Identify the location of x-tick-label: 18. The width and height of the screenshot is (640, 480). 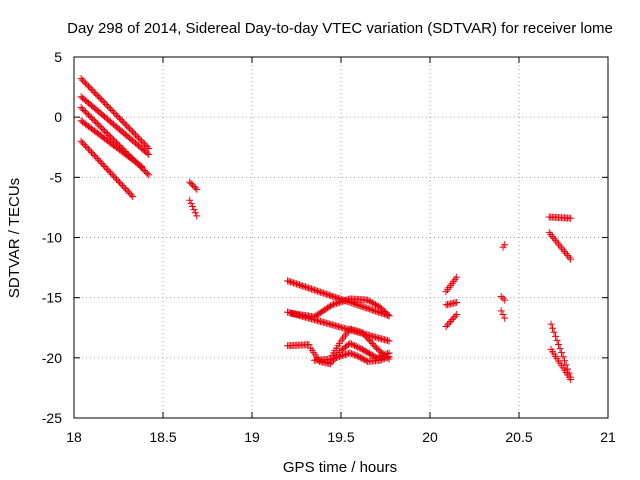
(74, 437).